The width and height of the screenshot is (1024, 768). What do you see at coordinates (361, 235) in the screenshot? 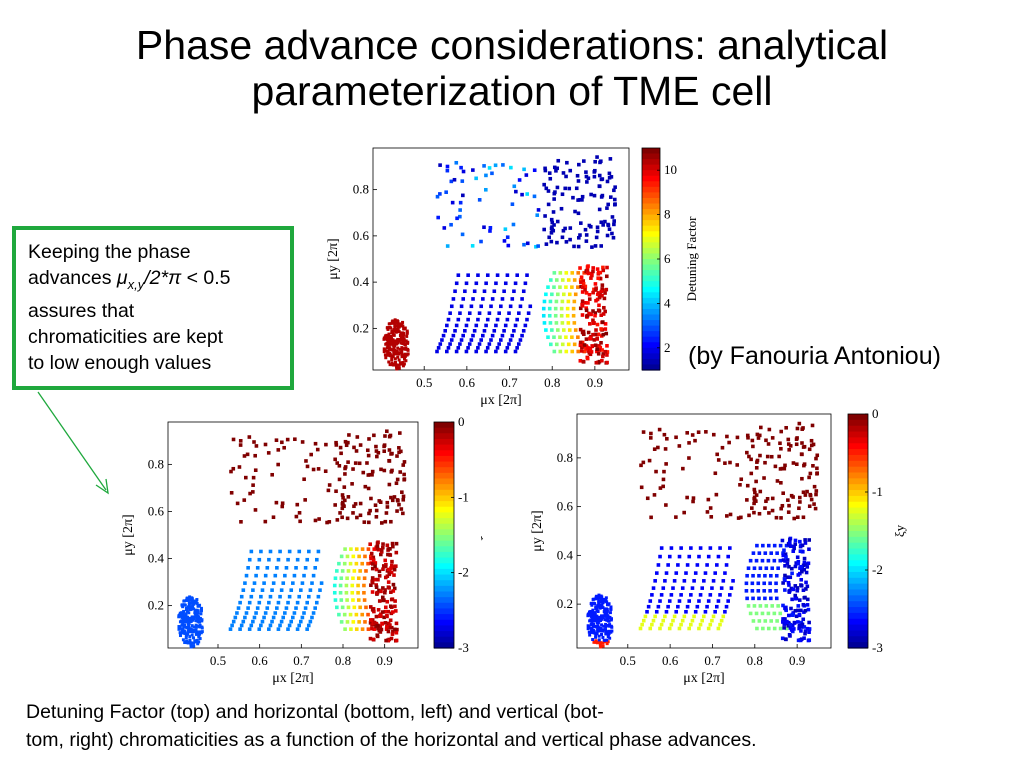
I see `y-tick-label: 0.6` at bounding box center [361, 235].